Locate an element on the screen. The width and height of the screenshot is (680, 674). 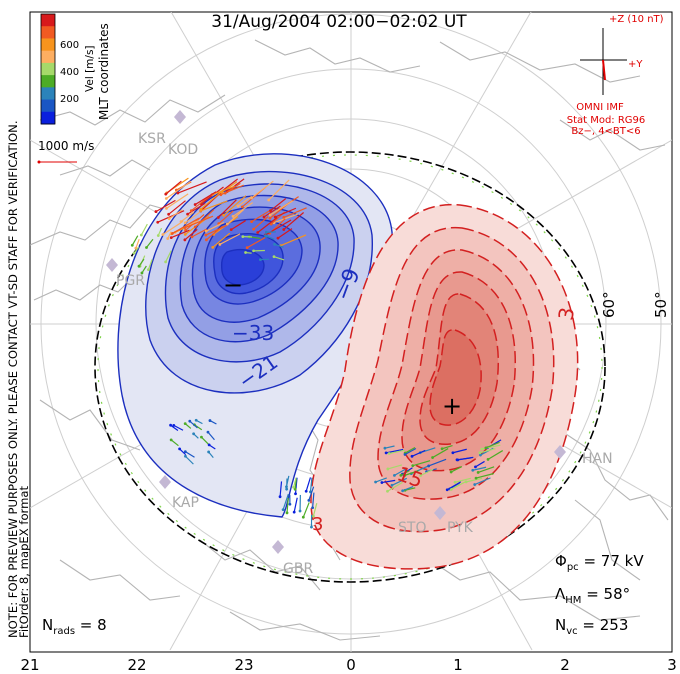
coordinates-label: MLT coordinates is located at coordinates (104, 71).